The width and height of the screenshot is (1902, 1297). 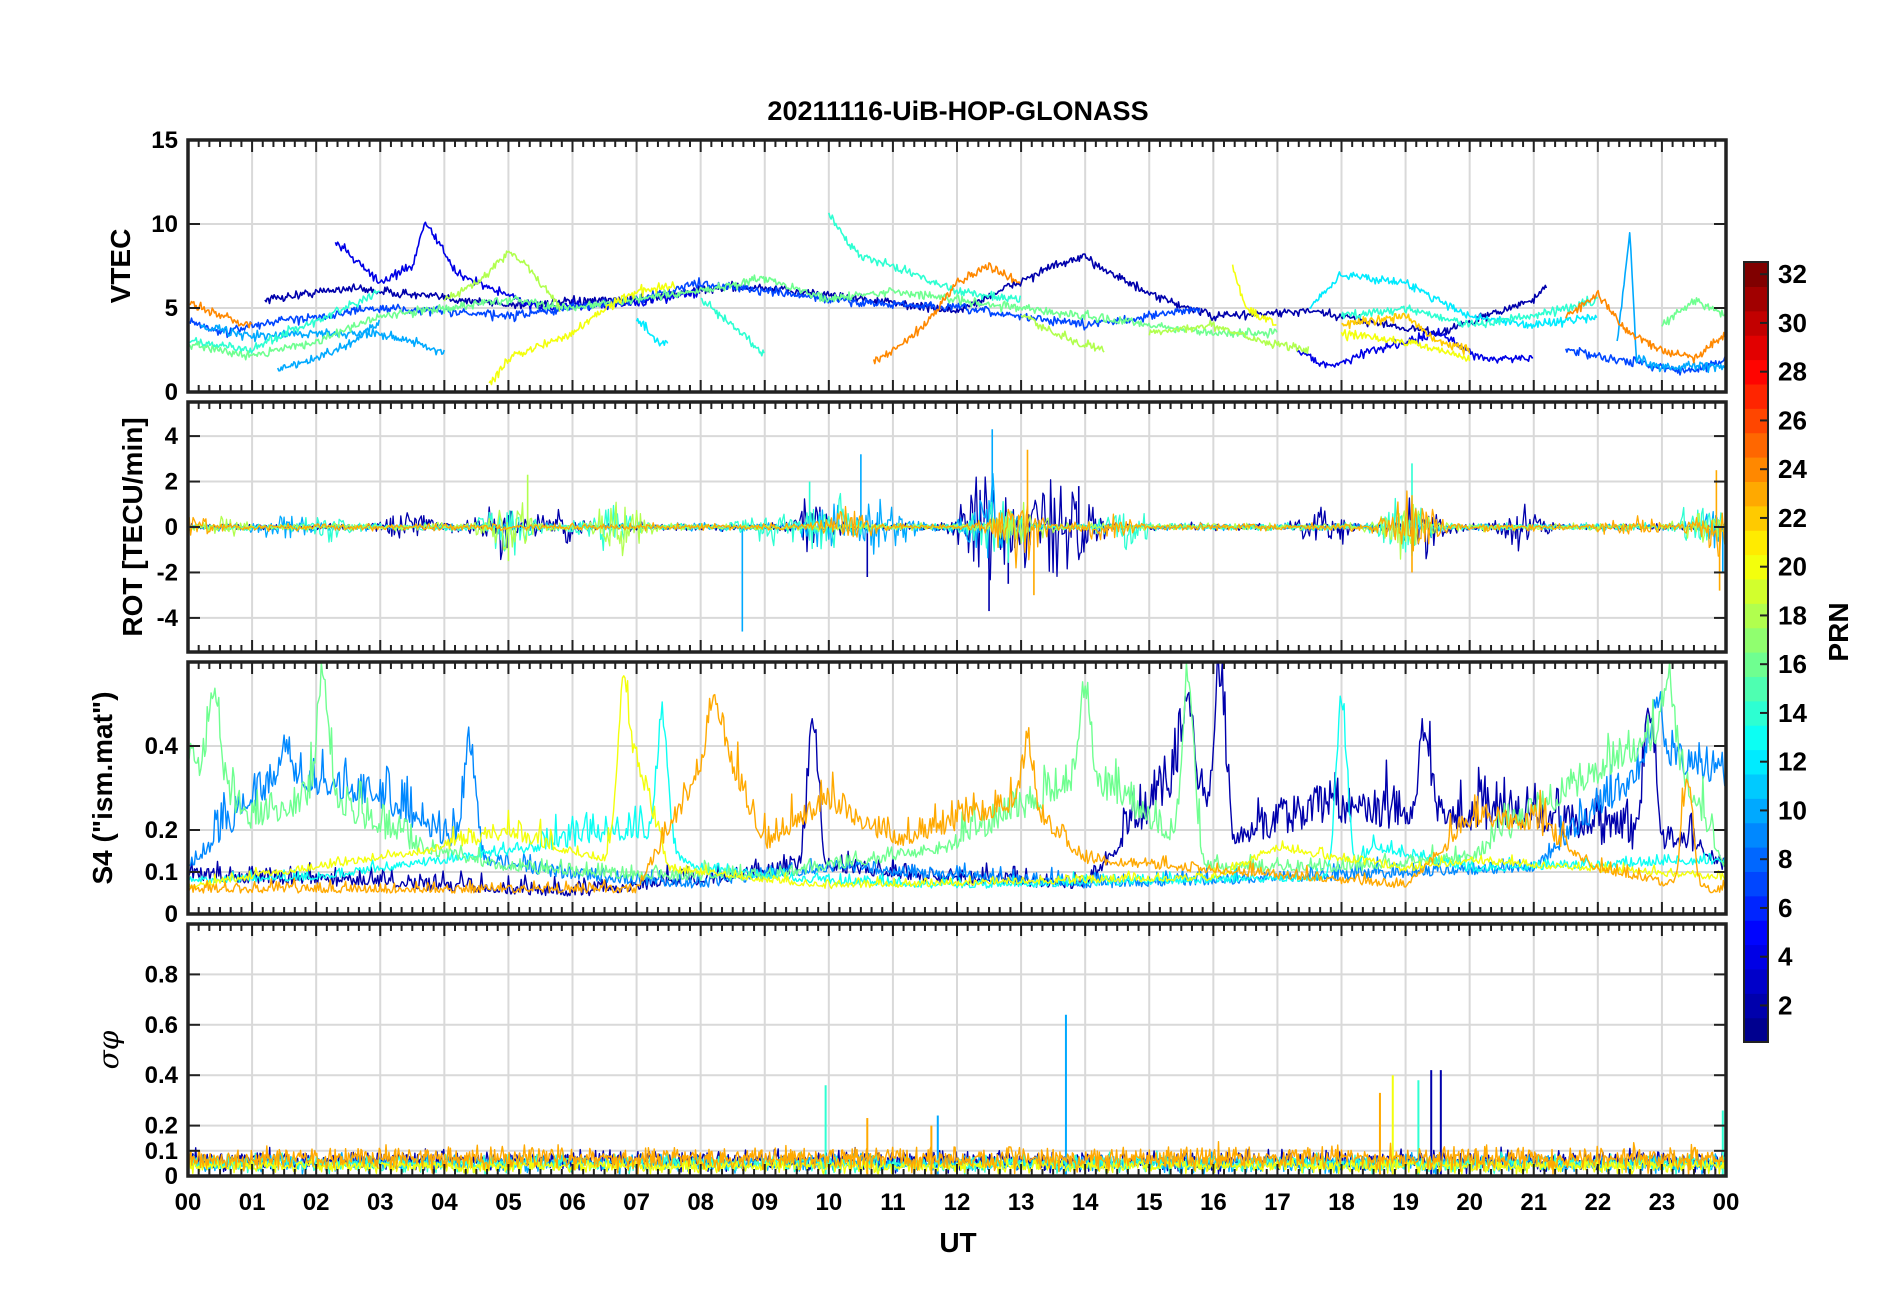 I want to click on colorbar-frame, so click(x=1756, y=652).